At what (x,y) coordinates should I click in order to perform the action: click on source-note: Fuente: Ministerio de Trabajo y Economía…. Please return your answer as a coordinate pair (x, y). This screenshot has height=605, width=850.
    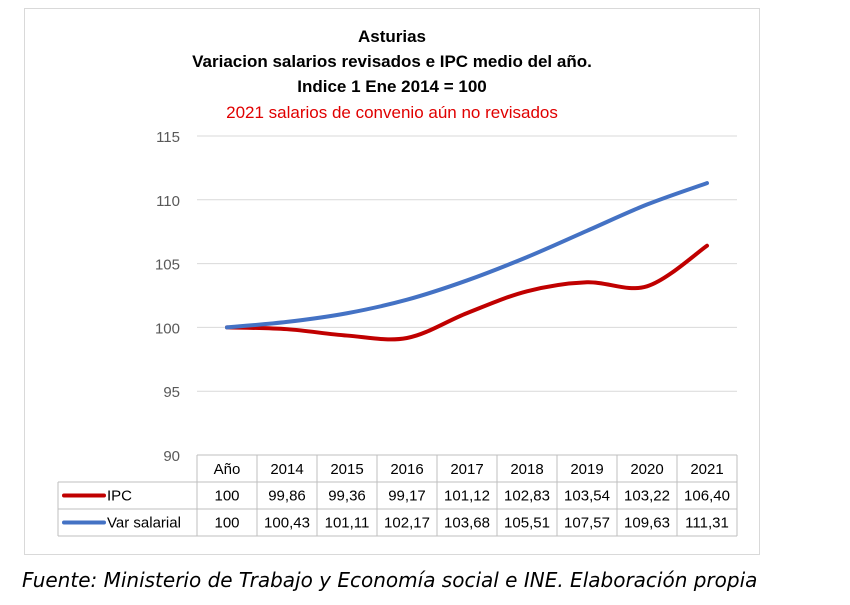
    Looking at the image, I should click on (390, 580).